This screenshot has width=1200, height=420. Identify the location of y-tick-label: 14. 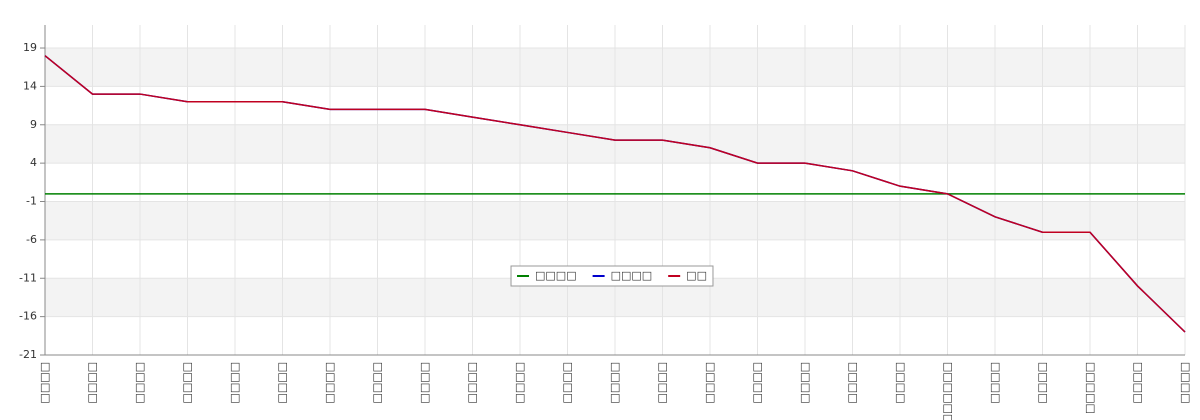
(30, 85).